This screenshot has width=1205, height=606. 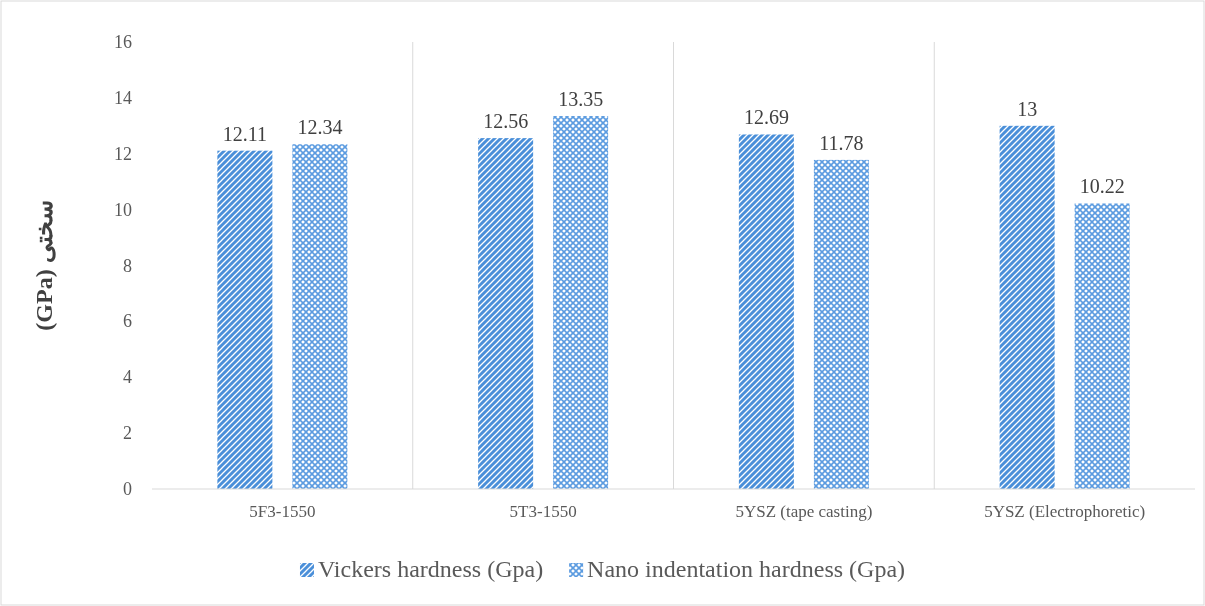 I want to click on x-tick-label: 5T3-1550, so click(x=543, y=511).